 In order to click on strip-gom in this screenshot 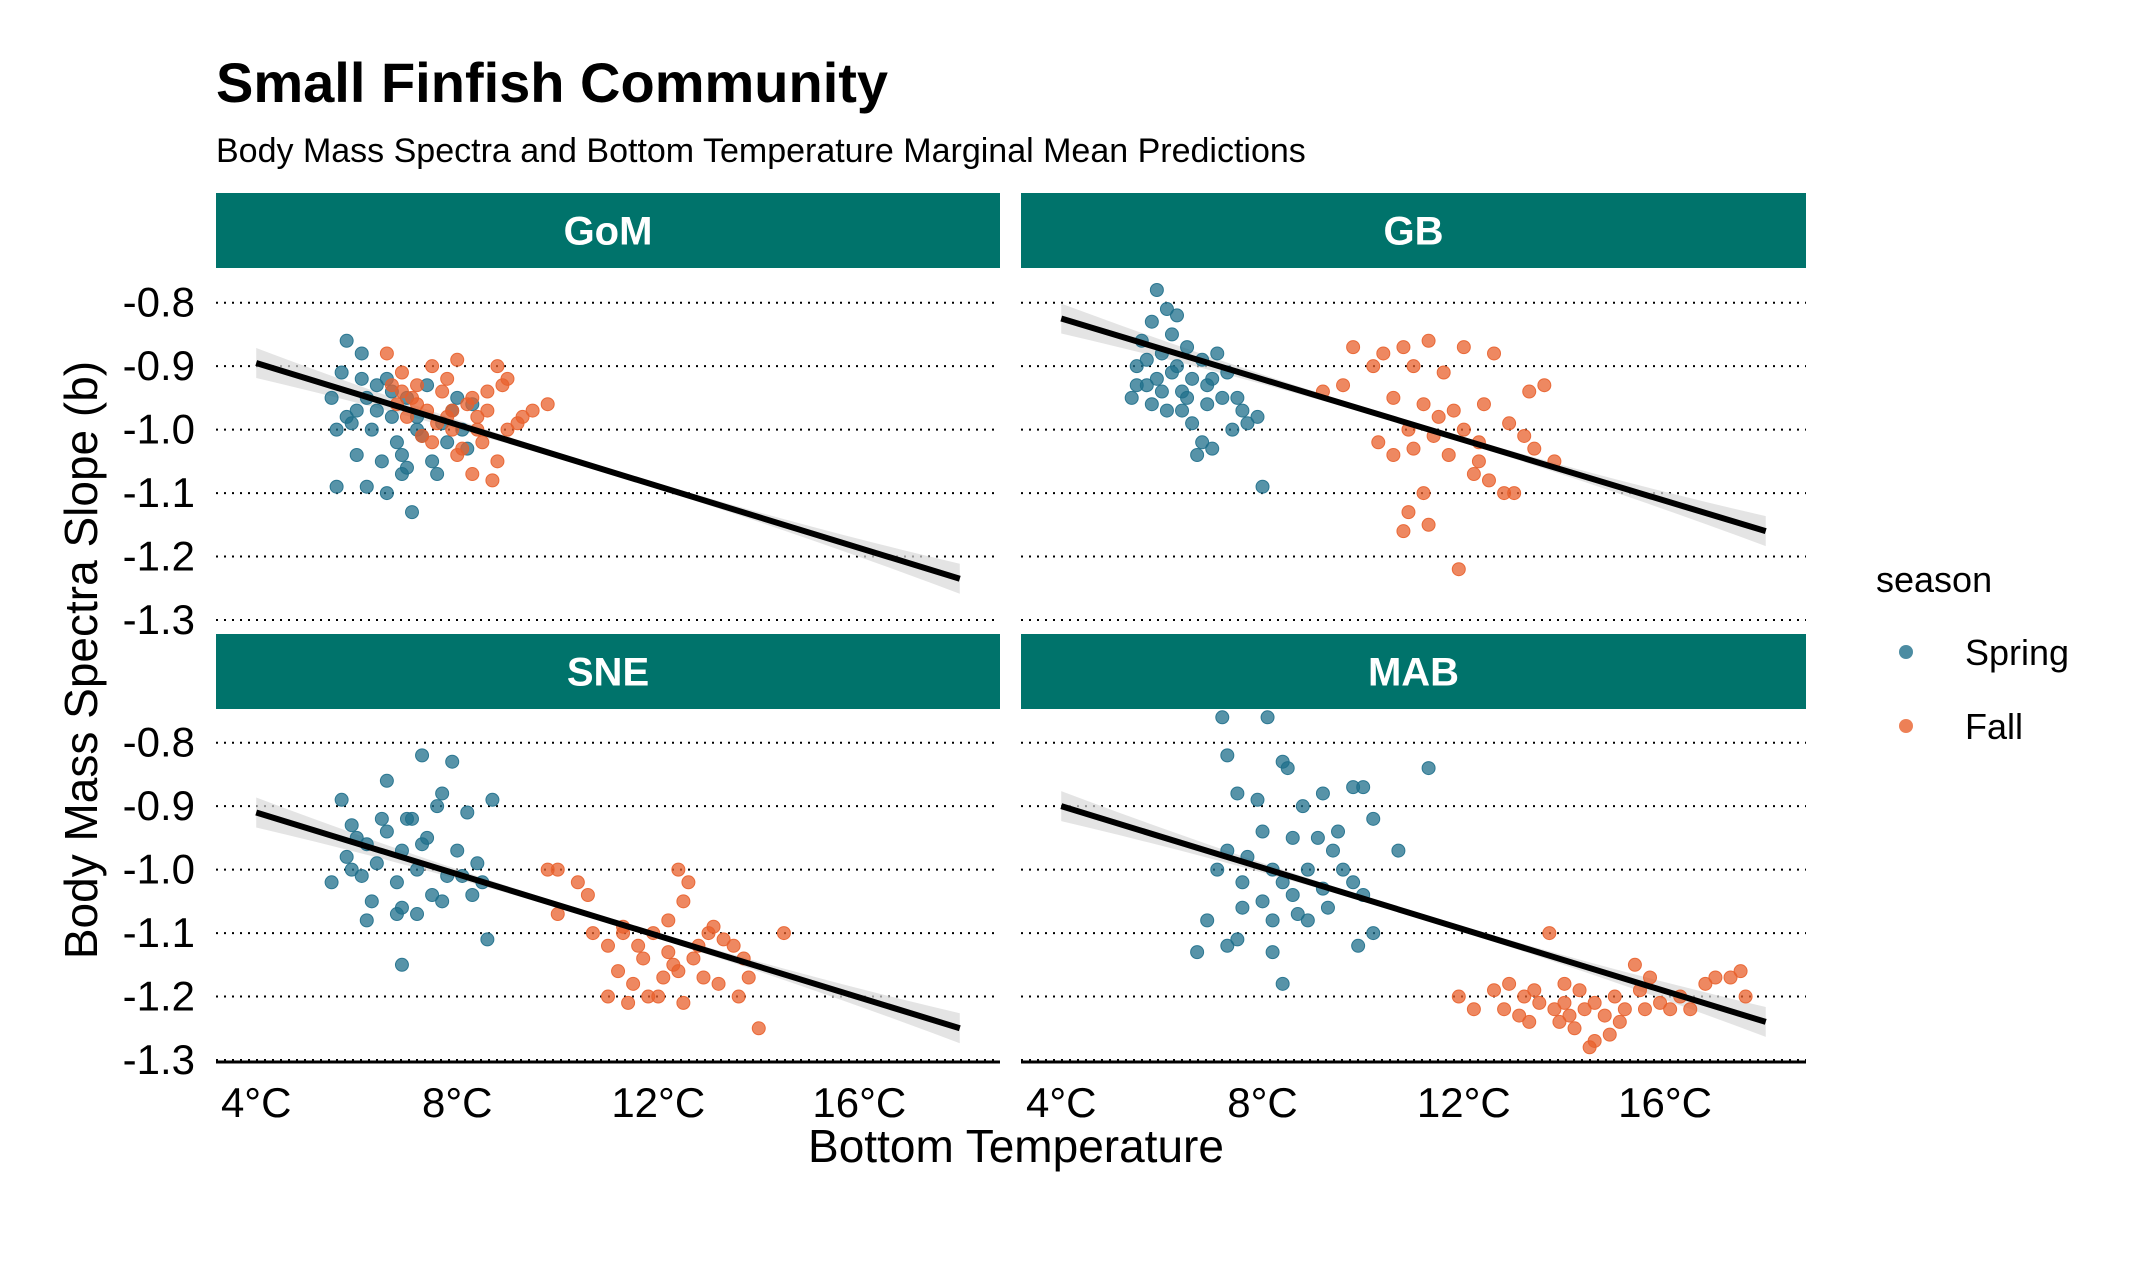, I will do `click(608, 230)`.